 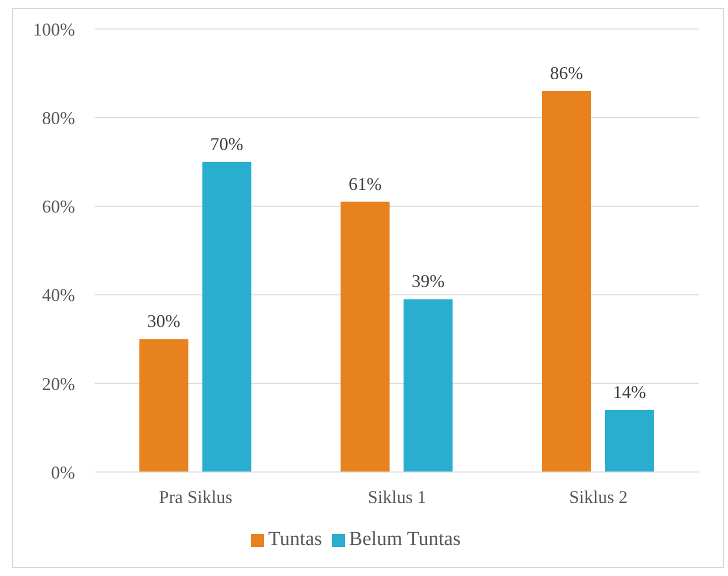 What do you see at coordinates (163, 321) in the screenshot?
I see `data-label: 30%` at bounding box center [163, 321].